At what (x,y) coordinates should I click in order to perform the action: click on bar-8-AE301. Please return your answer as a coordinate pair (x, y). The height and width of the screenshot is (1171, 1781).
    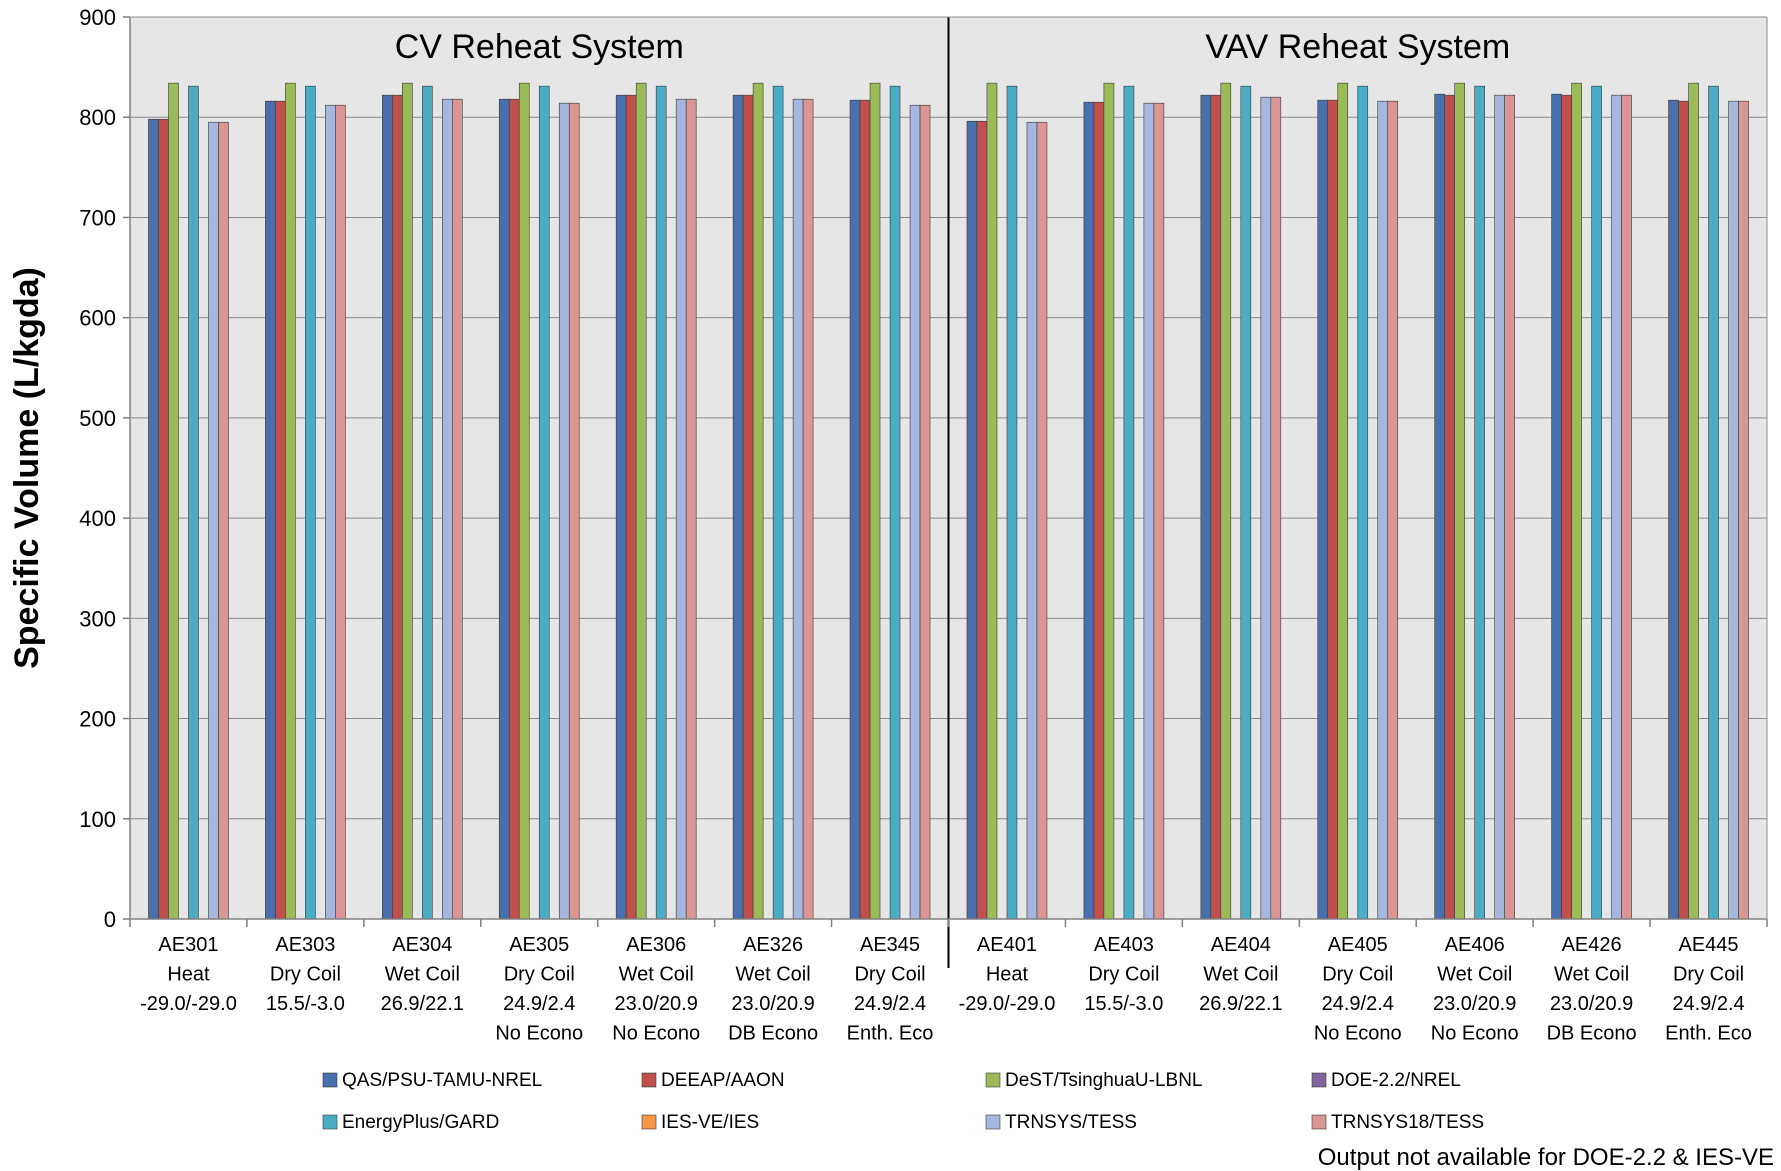
    Looking at the image, I should click on (223, 520).